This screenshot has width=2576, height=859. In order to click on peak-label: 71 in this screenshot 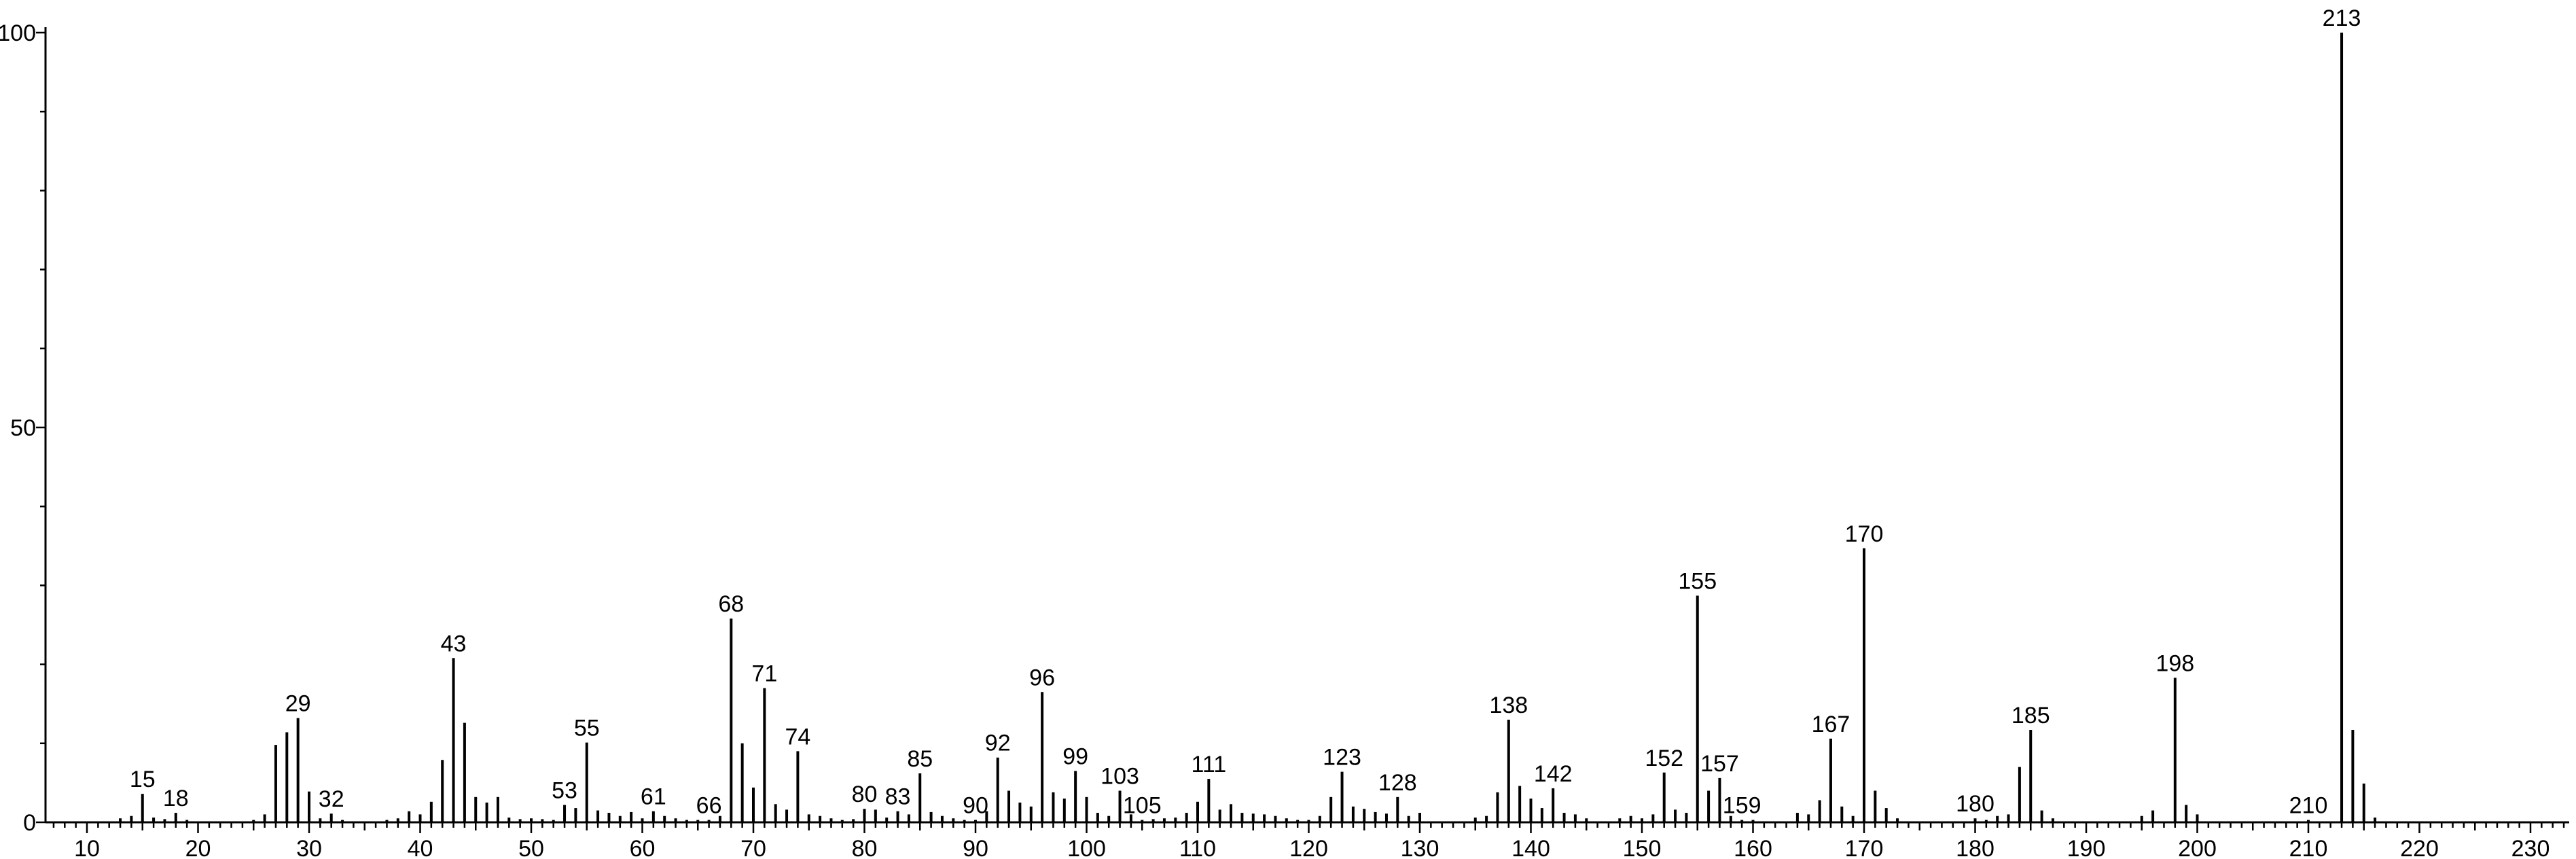, I will do `click(764, 673)`.